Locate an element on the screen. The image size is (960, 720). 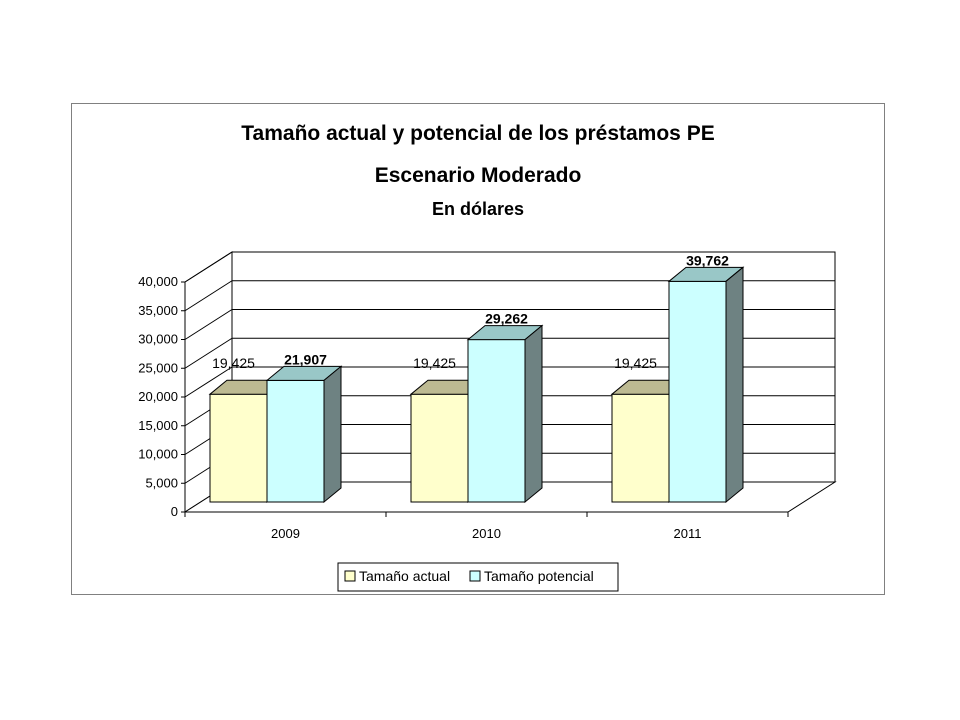
y-tick-label: 10,000 is located at coordinates (158, 454).